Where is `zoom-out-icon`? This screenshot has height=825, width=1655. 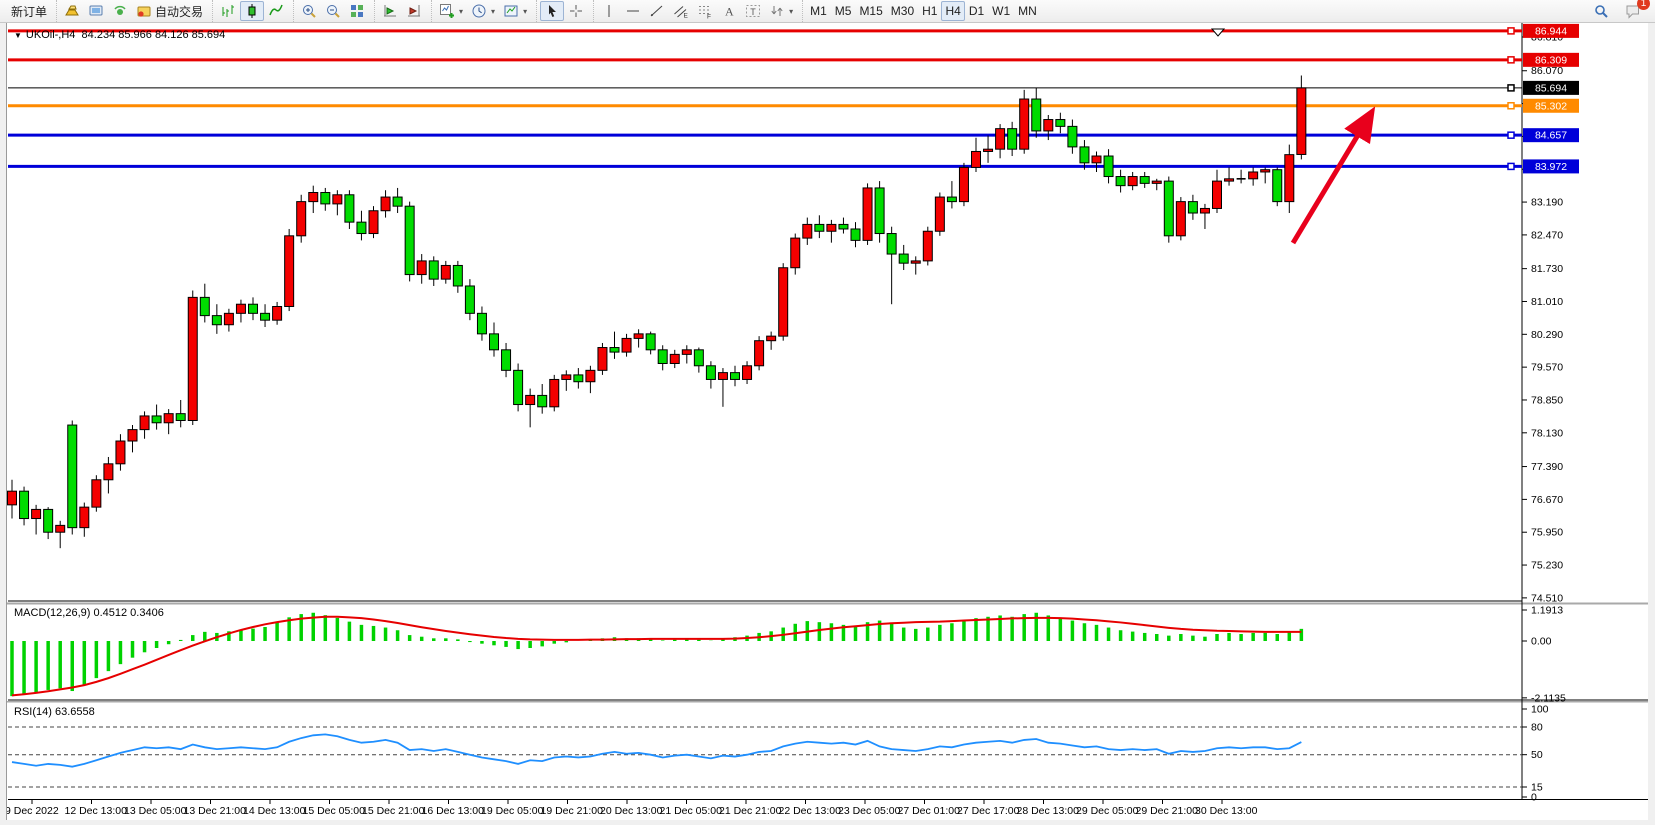 zoom-out-icon is located at coordinates (333, 11).